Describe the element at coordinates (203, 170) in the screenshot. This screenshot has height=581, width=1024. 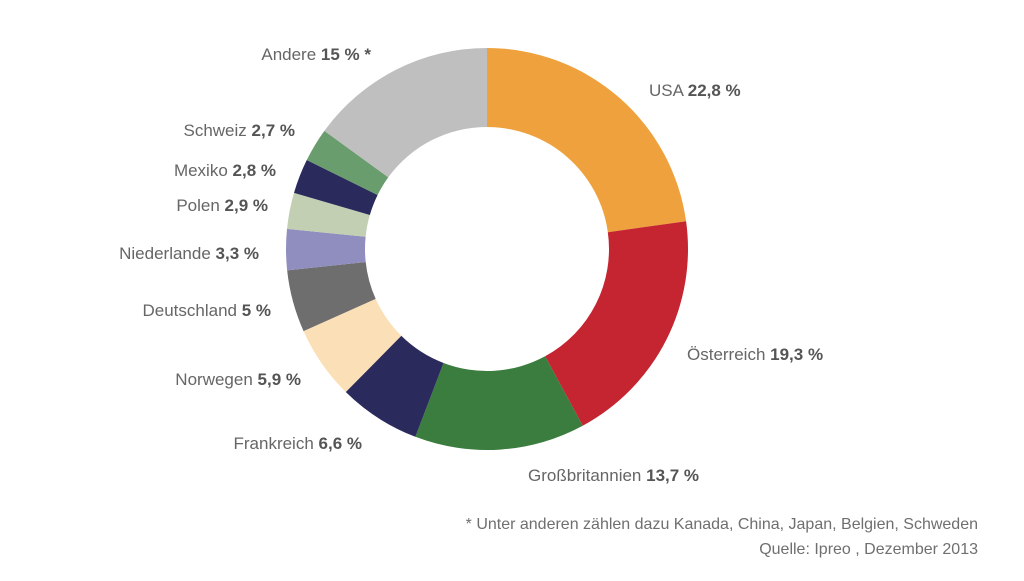
I see `slice-label-name: Mexiko` at that location.